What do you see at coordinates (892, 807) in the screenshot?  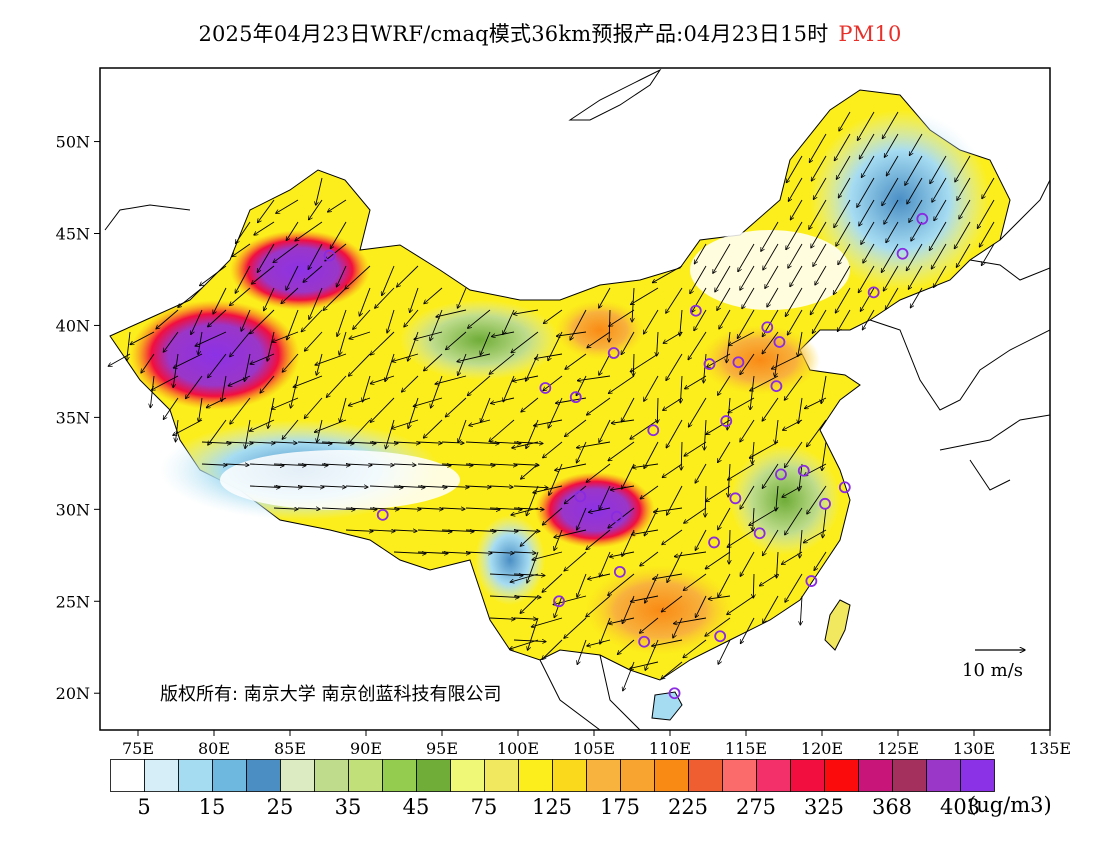 I see `legend-label: 368` at bounding box center [892, 807].